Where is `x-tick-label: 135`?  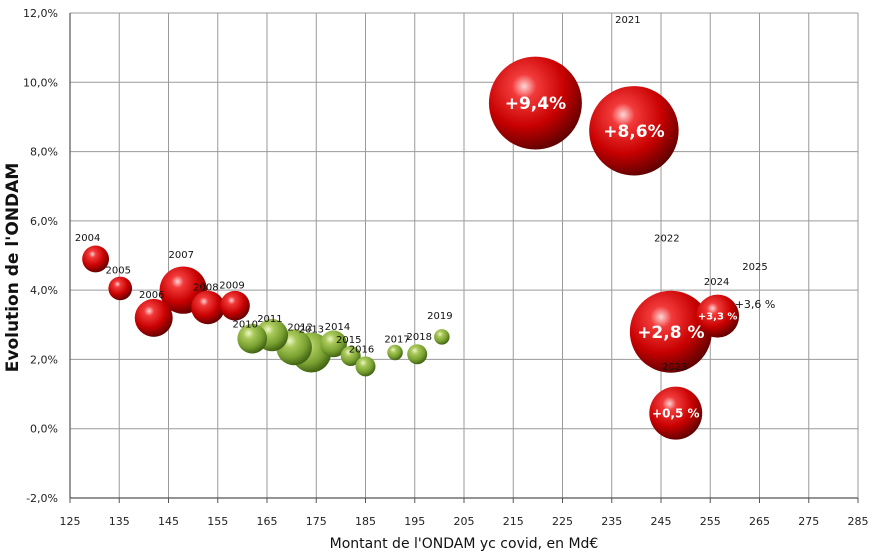
x-tick-label: 135 is located at coordinates (119, 521).